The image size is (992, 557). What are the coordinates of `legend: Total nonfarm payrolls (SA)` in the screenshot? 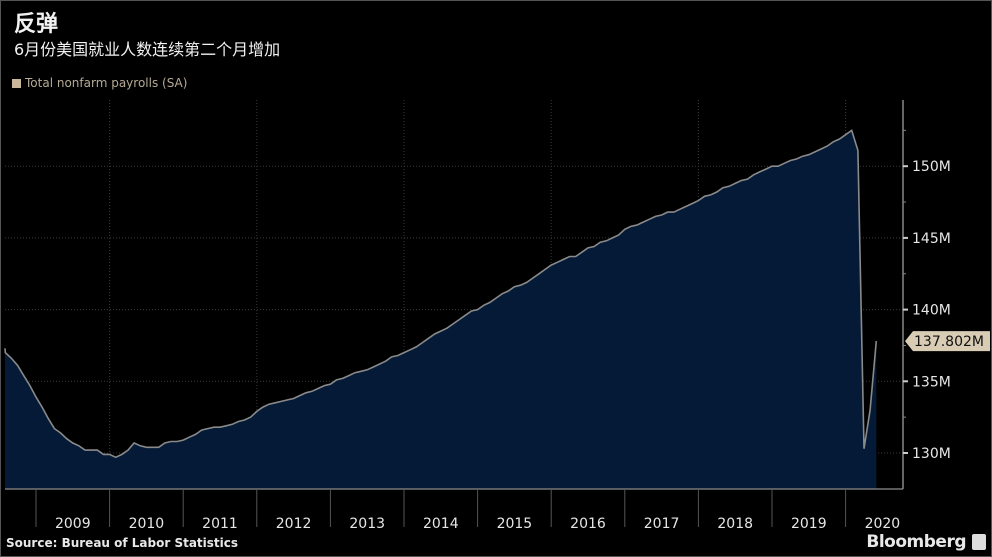 It's located at (99, 83).